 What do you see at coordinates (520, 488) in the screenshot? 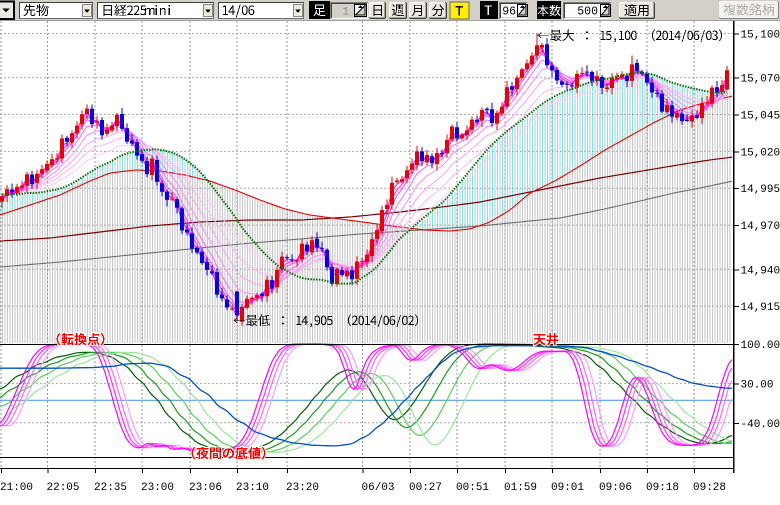
I see `svg-text: 01:59` at bounding box center [520, 488].